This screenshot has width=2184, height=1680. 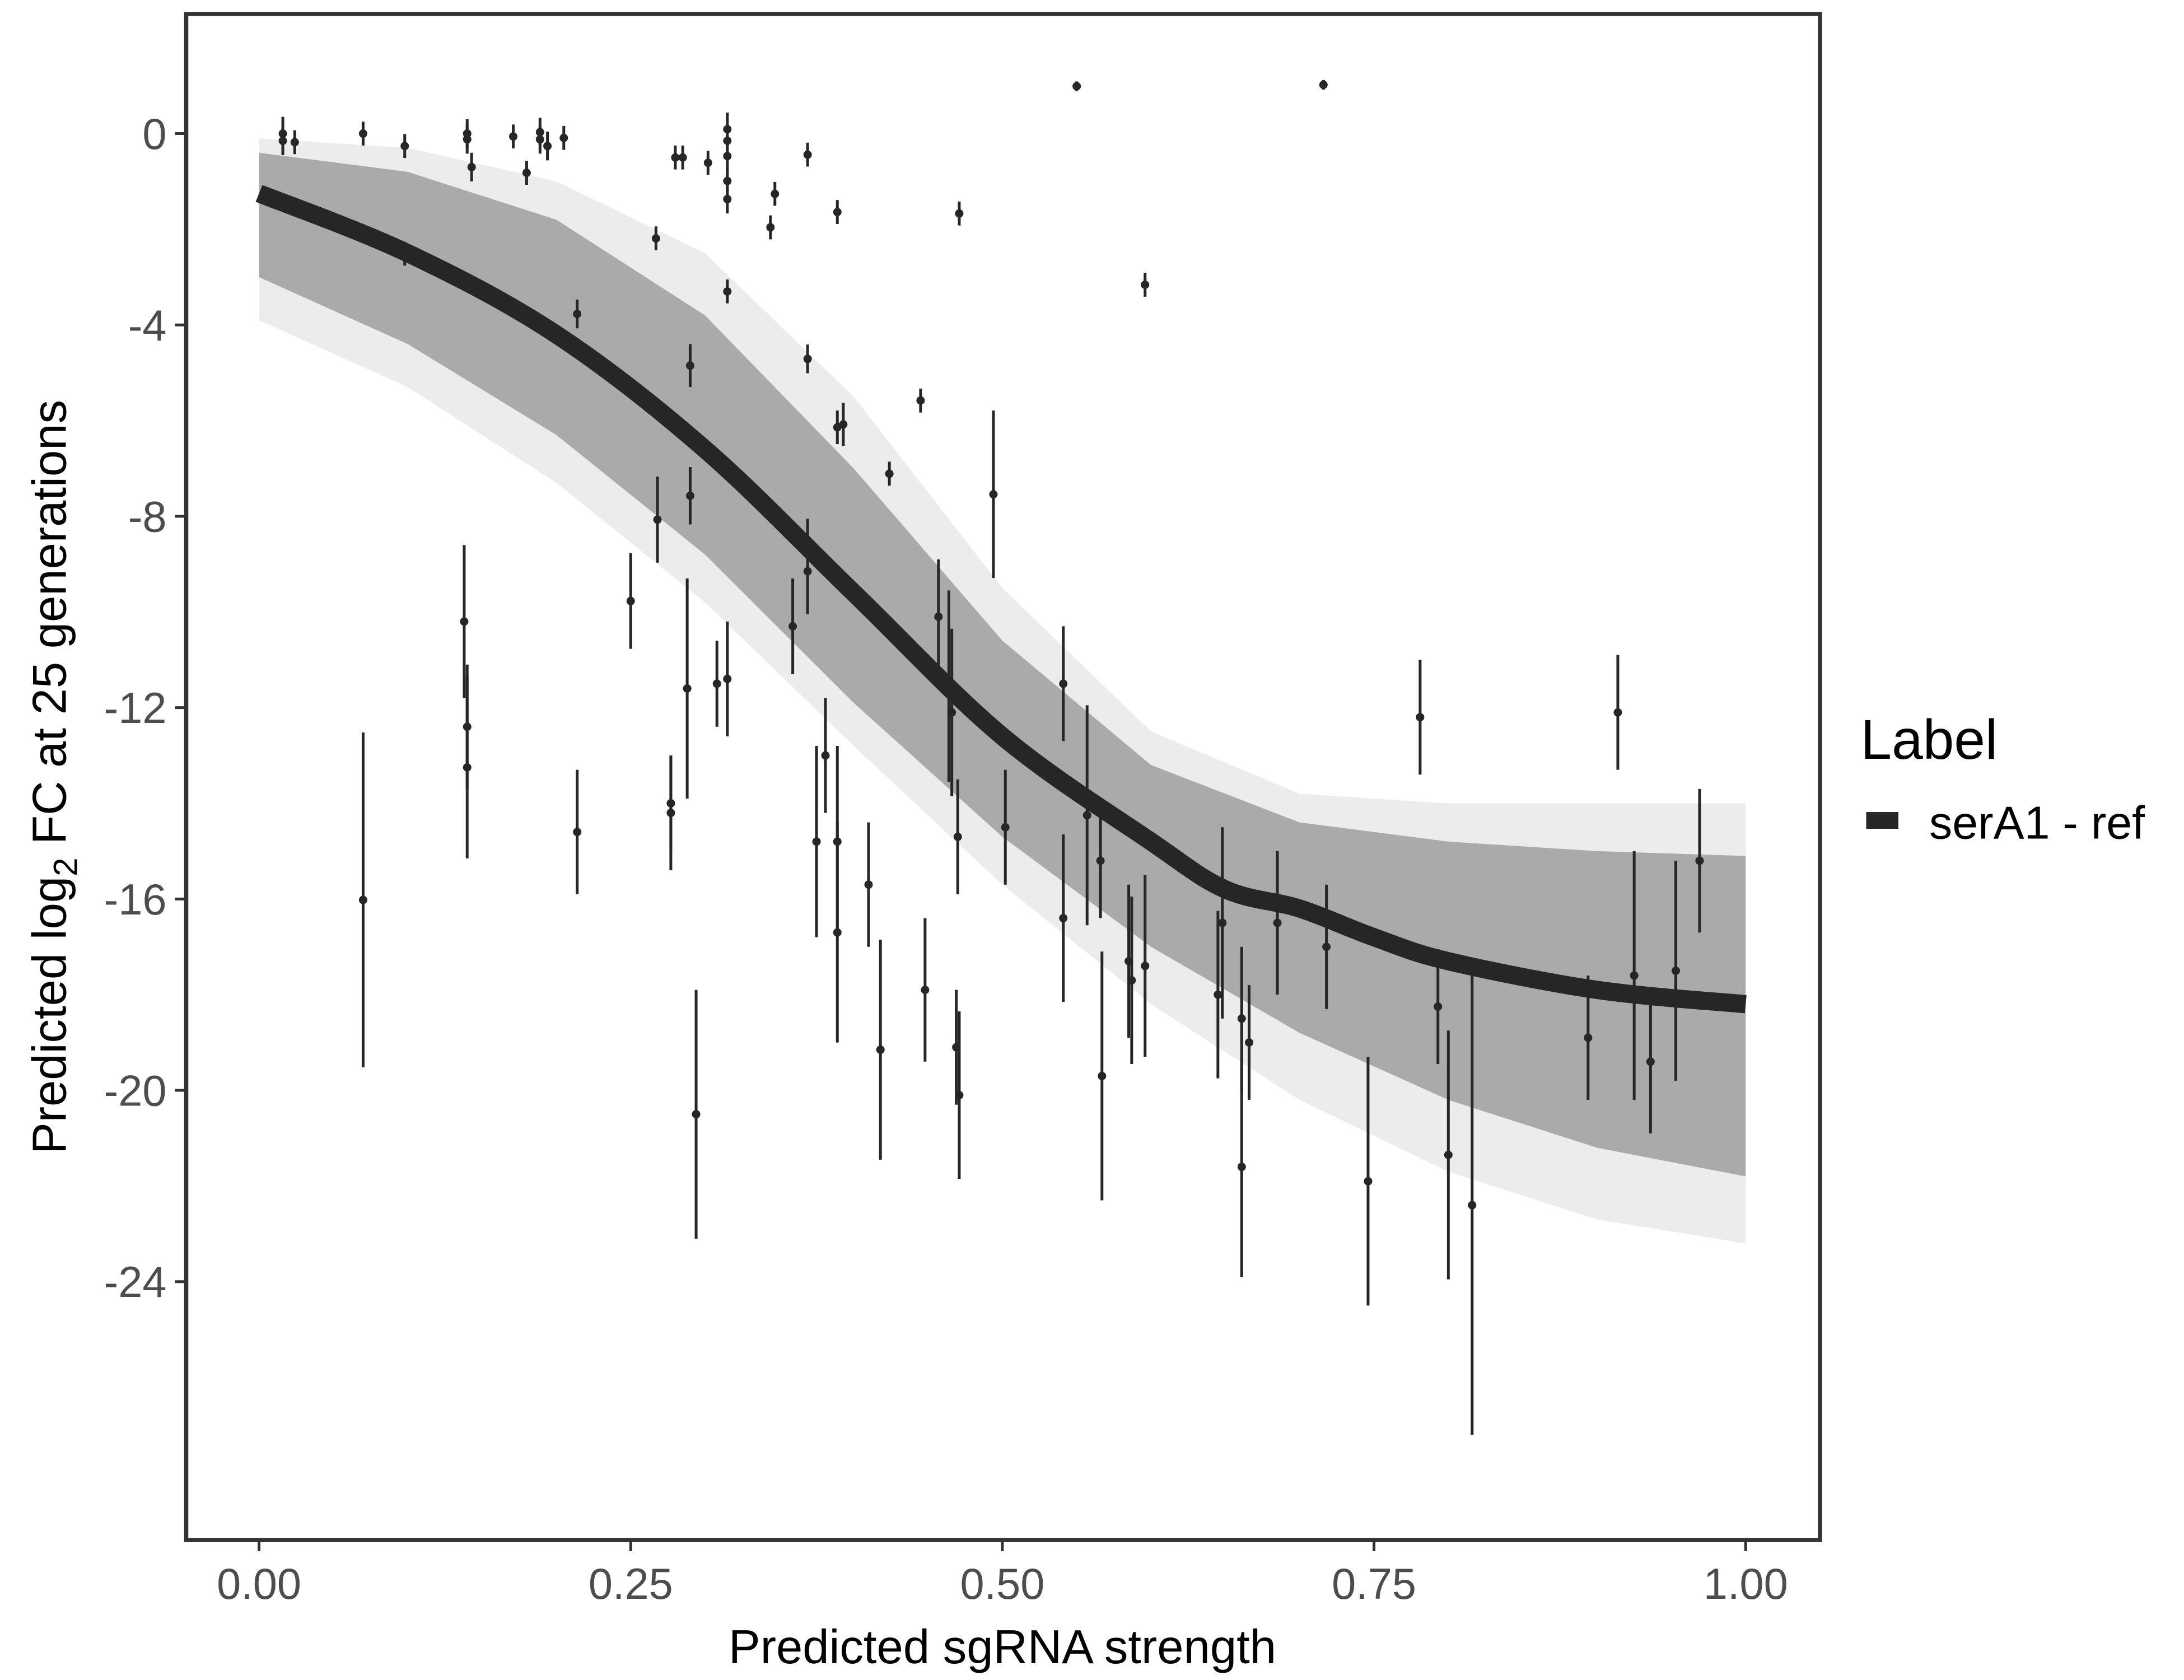 I want to click on y-axis-title-rest: FC at 25 generations, so click(x=51, y=629).